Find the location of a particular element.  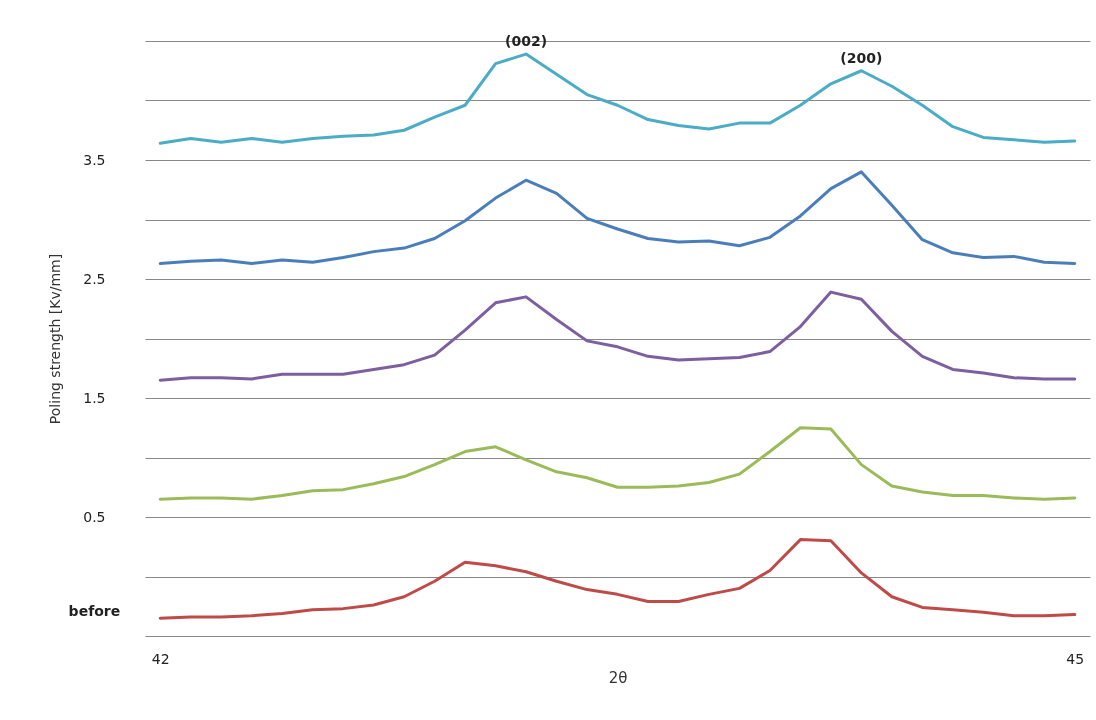

annotation: (002) is located at coordinates (526, 41).